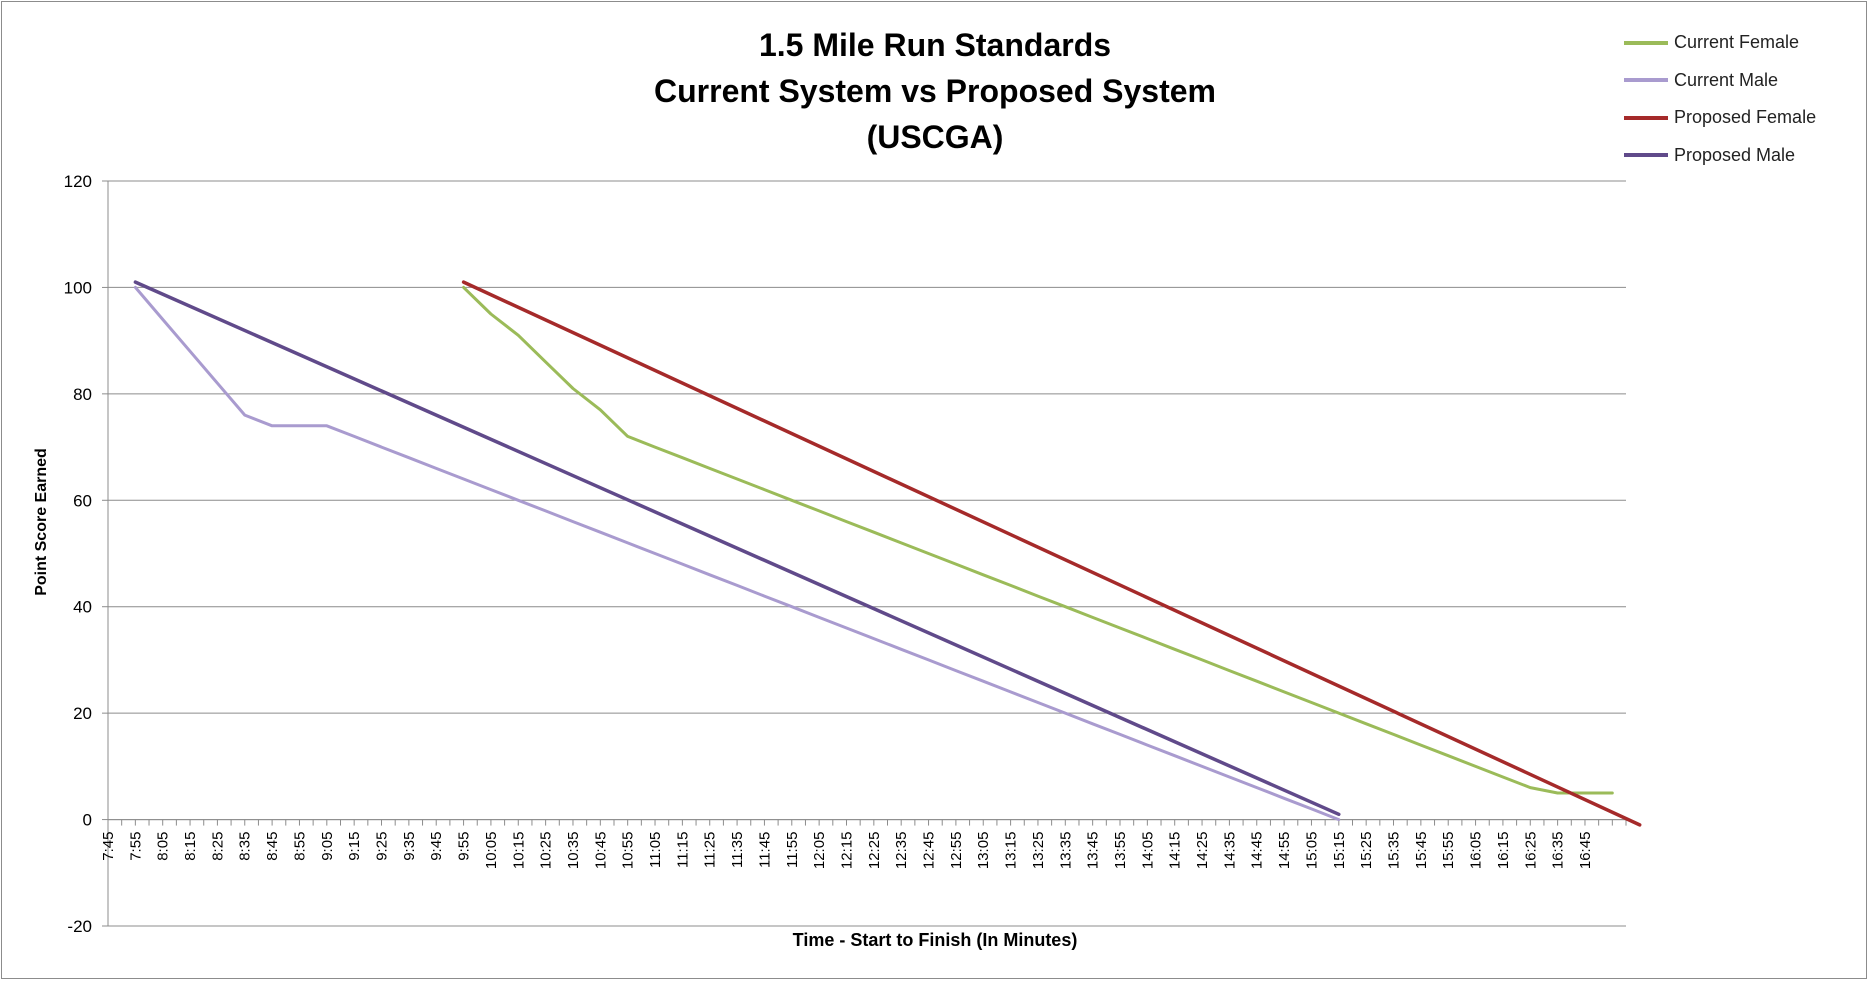 This screenshot has height=982, width=1870. What do you see at coordinates (327, 846) in the screenshot?
I see `x-tick-label-9-05: 9:05` at bounding box center [327, 846].